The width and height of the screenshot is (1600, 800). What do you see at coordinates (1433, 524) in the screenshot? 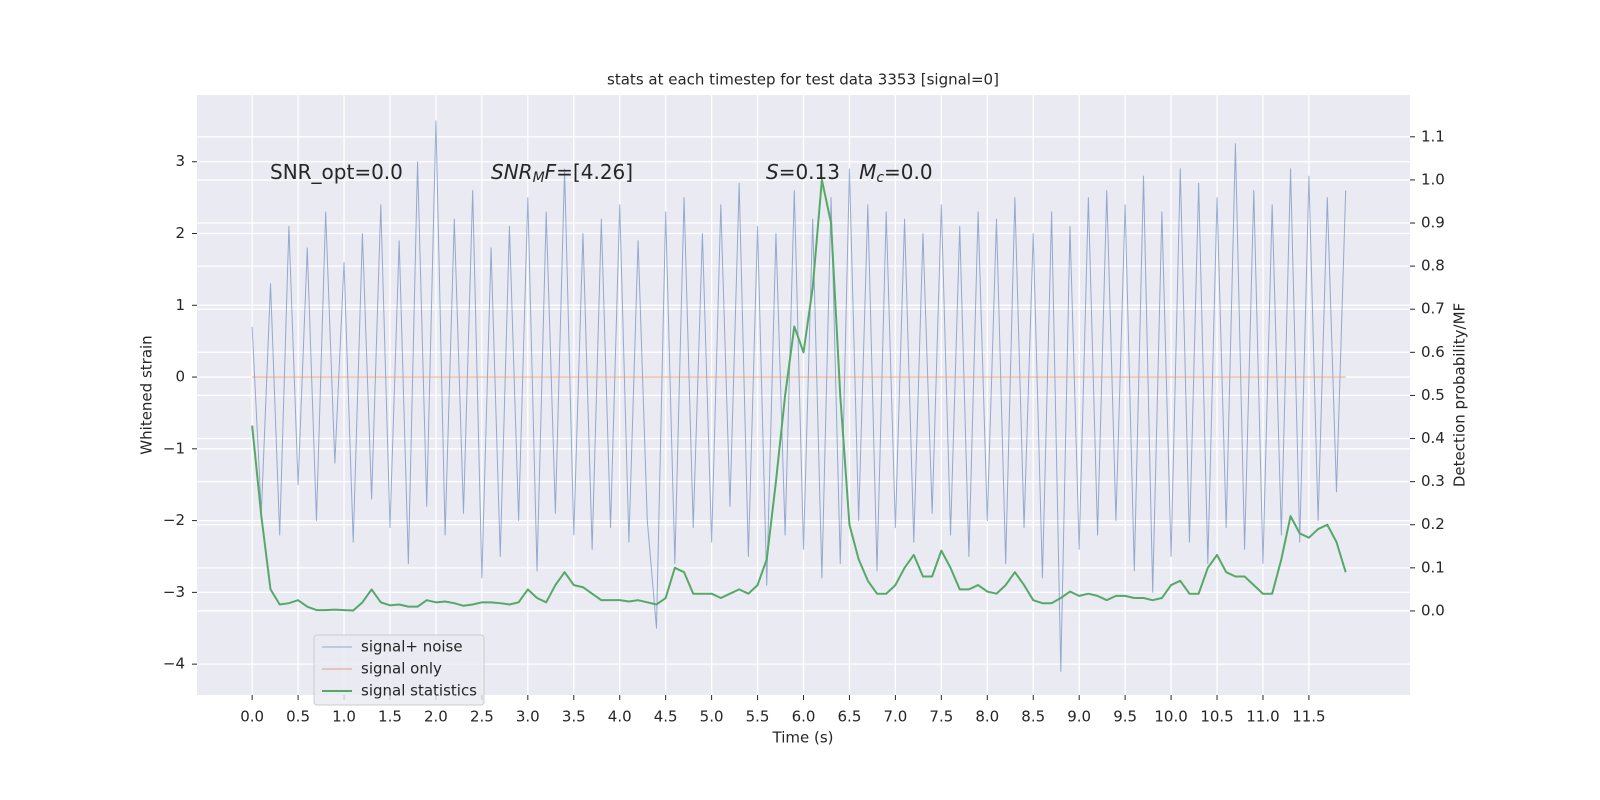
I see `y2-tick-label: 0.2` at bounding box center [1433, 524].